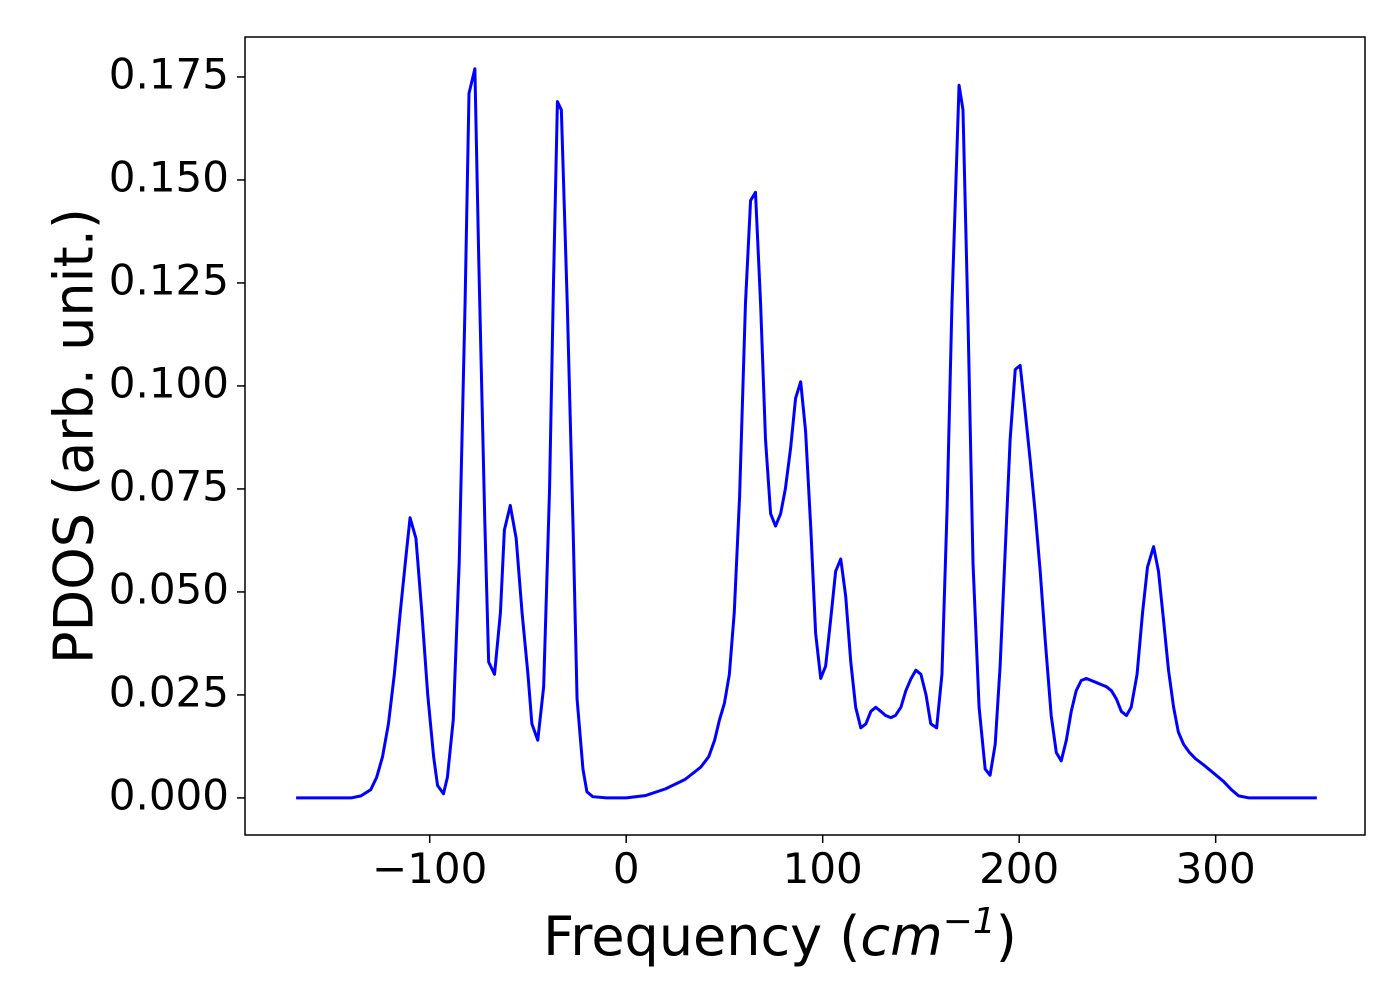 Image resolution: width=1400 pixels, height=1000 pixels. I want to click on y-tick-label: 0.000, so click(169, 794).